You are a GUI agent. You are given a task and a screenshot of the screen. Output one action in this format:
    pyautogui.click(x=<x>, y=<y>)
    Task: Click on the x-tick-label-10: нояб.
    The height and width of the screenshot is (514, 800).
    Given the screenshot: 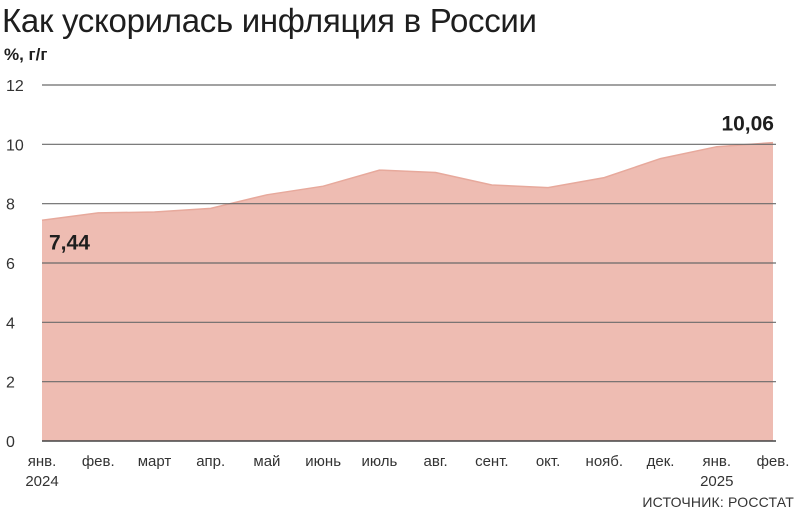 What is the action you would take?
    pyautogui.click(x=605, y=461)
    